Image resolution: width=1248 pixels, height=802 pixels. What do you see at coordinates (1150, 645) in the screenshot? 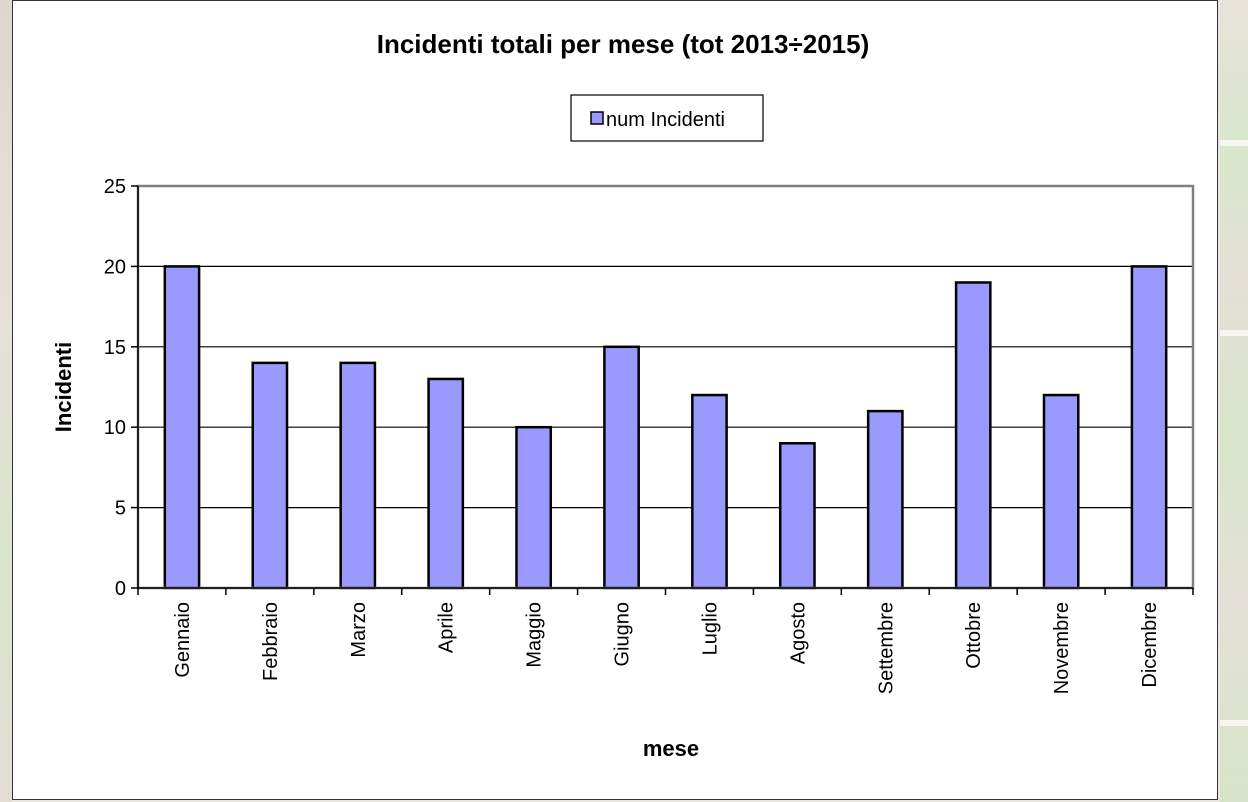
I see `x-tick-label: Dicembre` at bounding box center [1150, 645].